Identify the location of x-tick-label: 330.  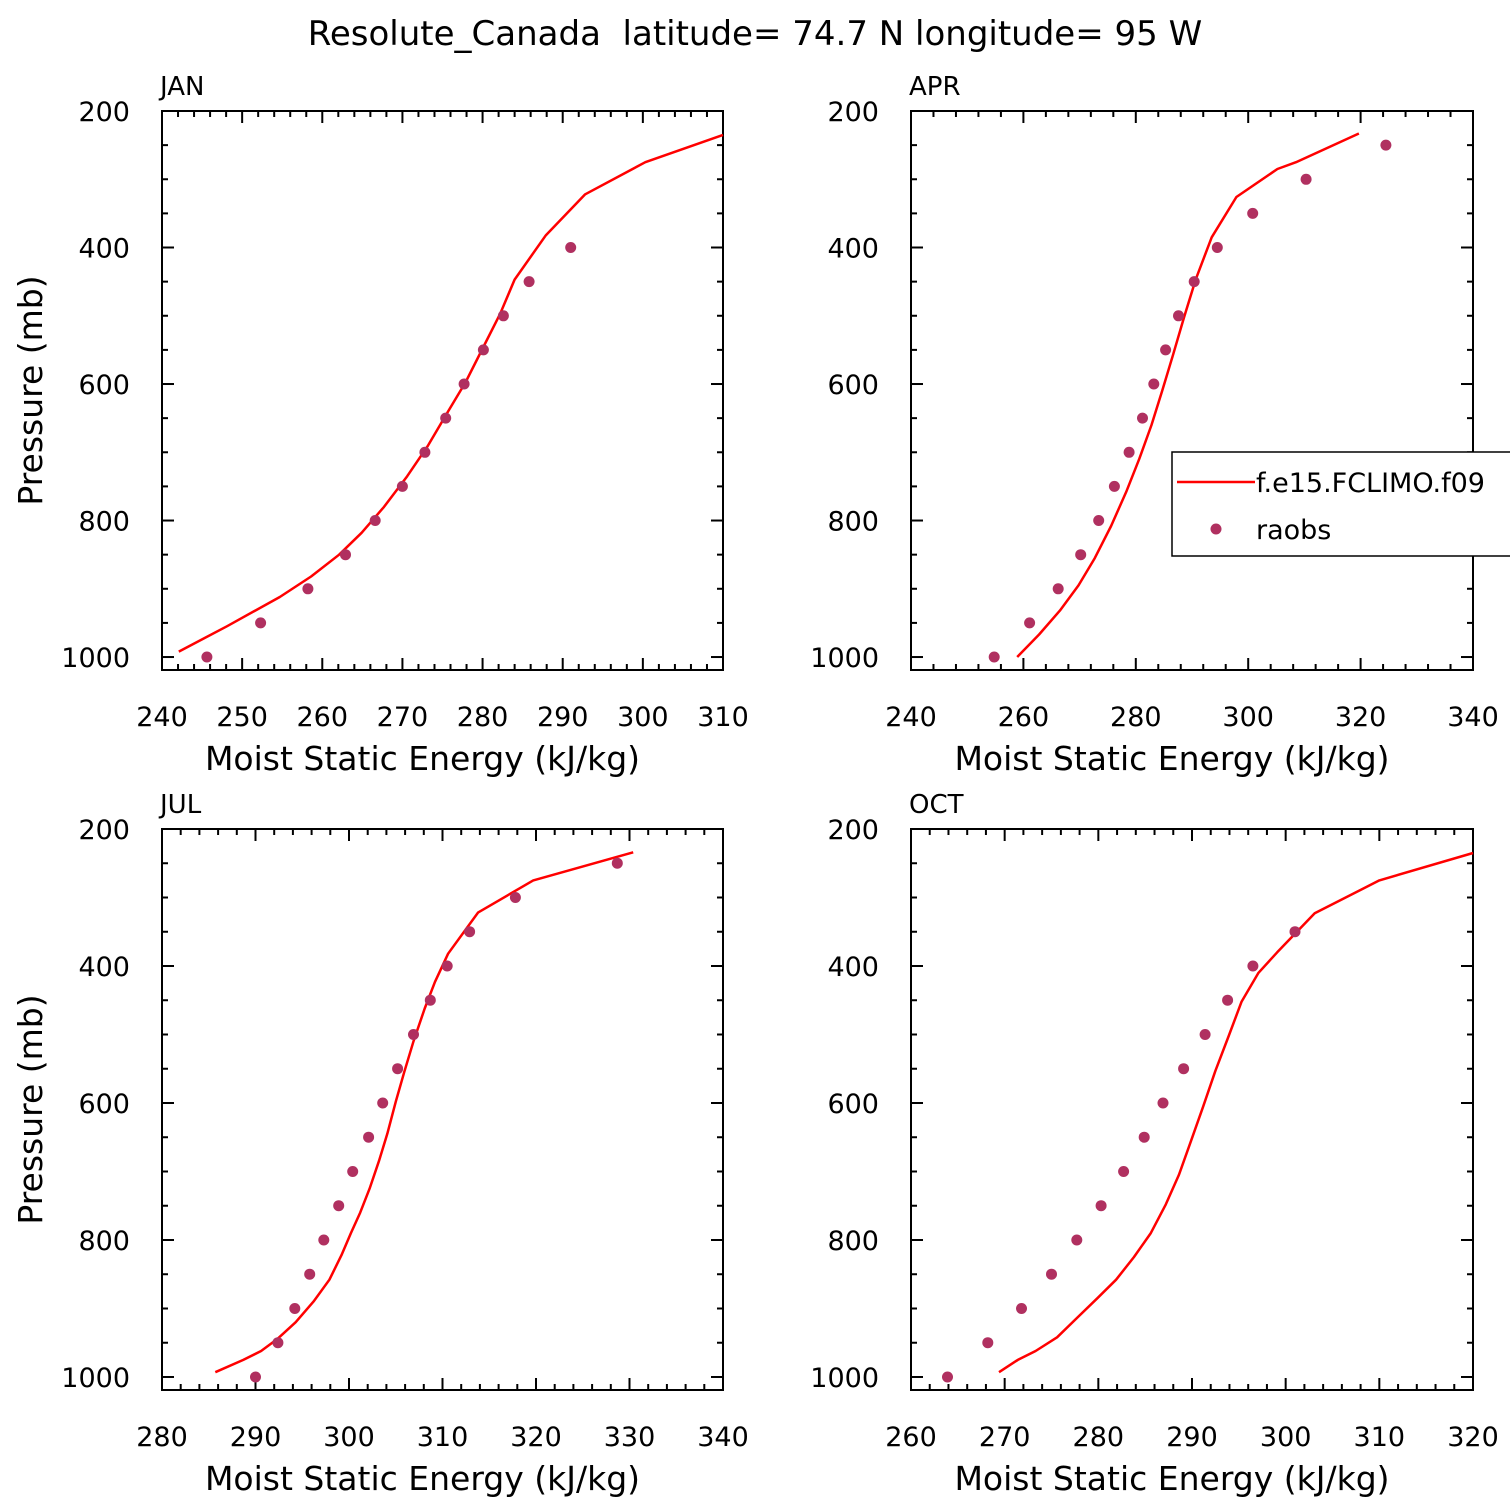
(630, 1437).